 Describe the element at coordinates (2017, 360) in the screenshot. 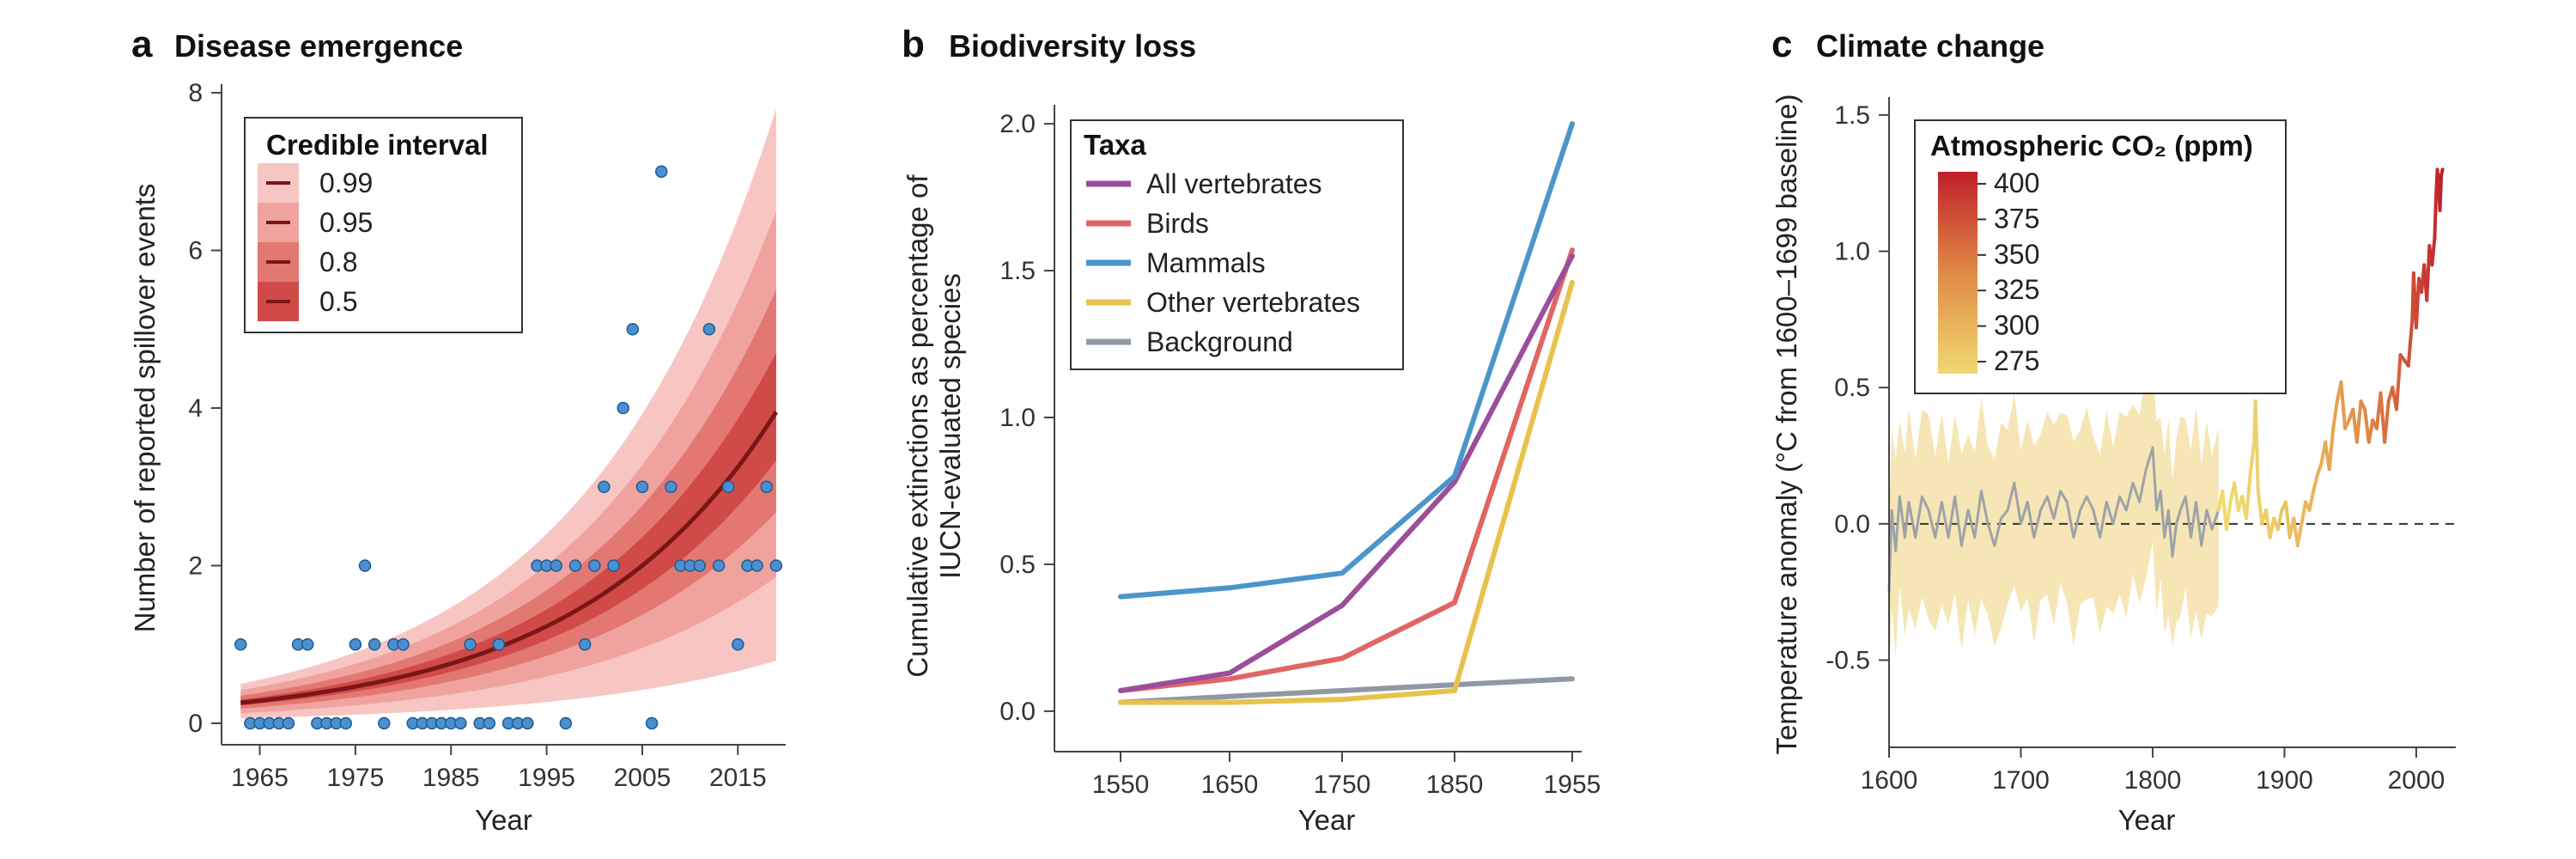

I see `colorbar-tick-label: 275` at that location.